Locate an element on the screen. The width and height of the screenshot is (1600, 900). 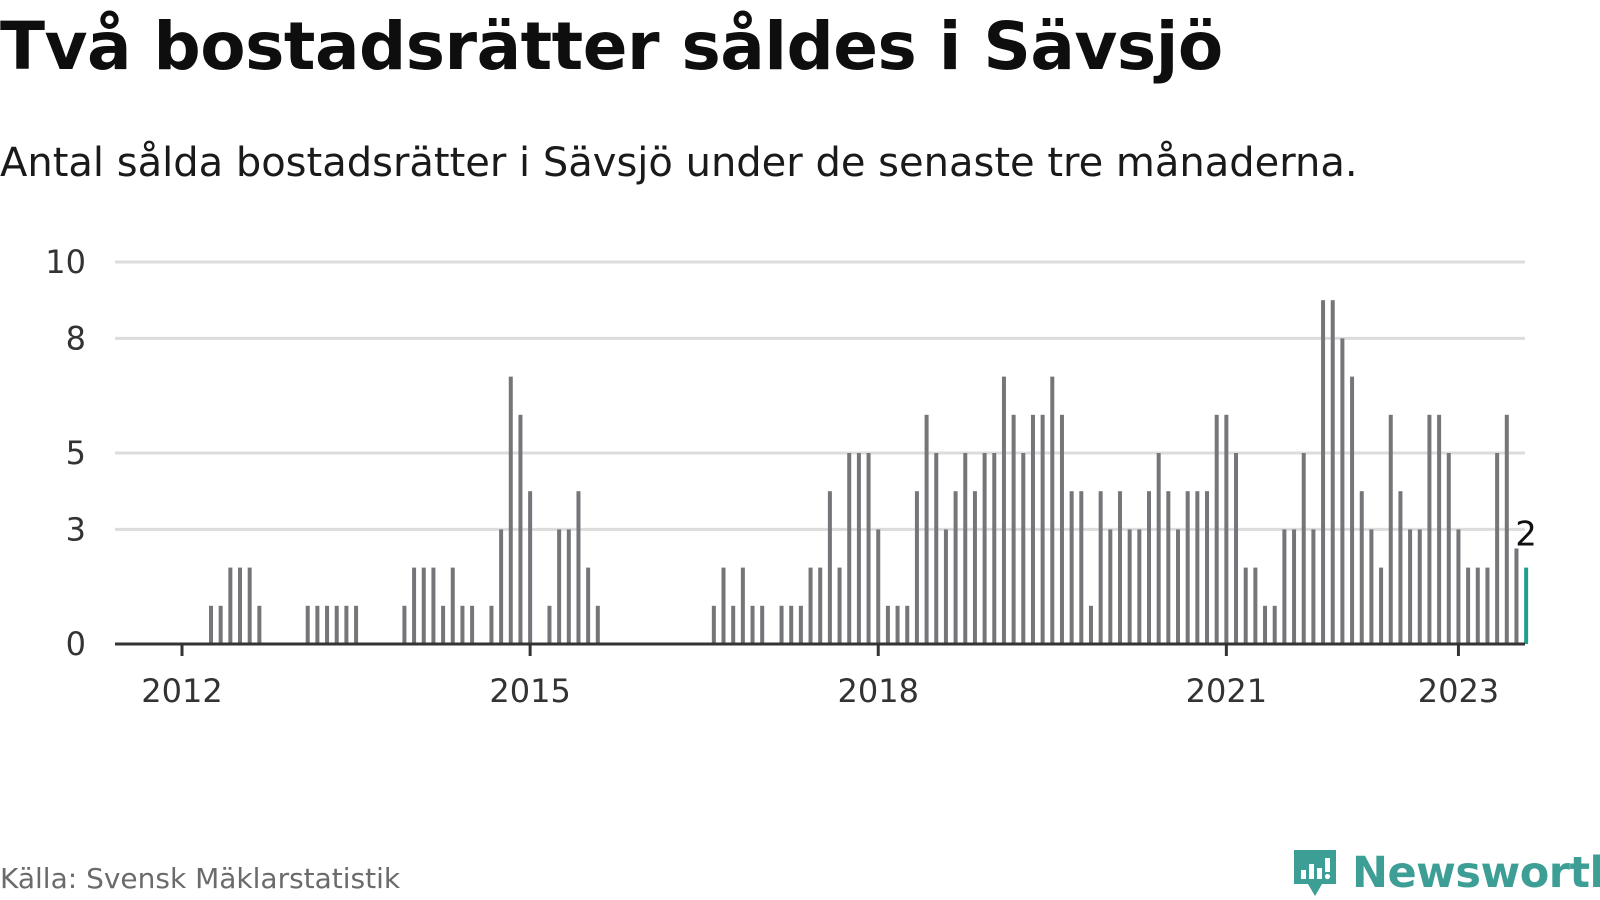
source-note: Källa: Svensk Mäklarstatistik is located at coordinates (200, 878).